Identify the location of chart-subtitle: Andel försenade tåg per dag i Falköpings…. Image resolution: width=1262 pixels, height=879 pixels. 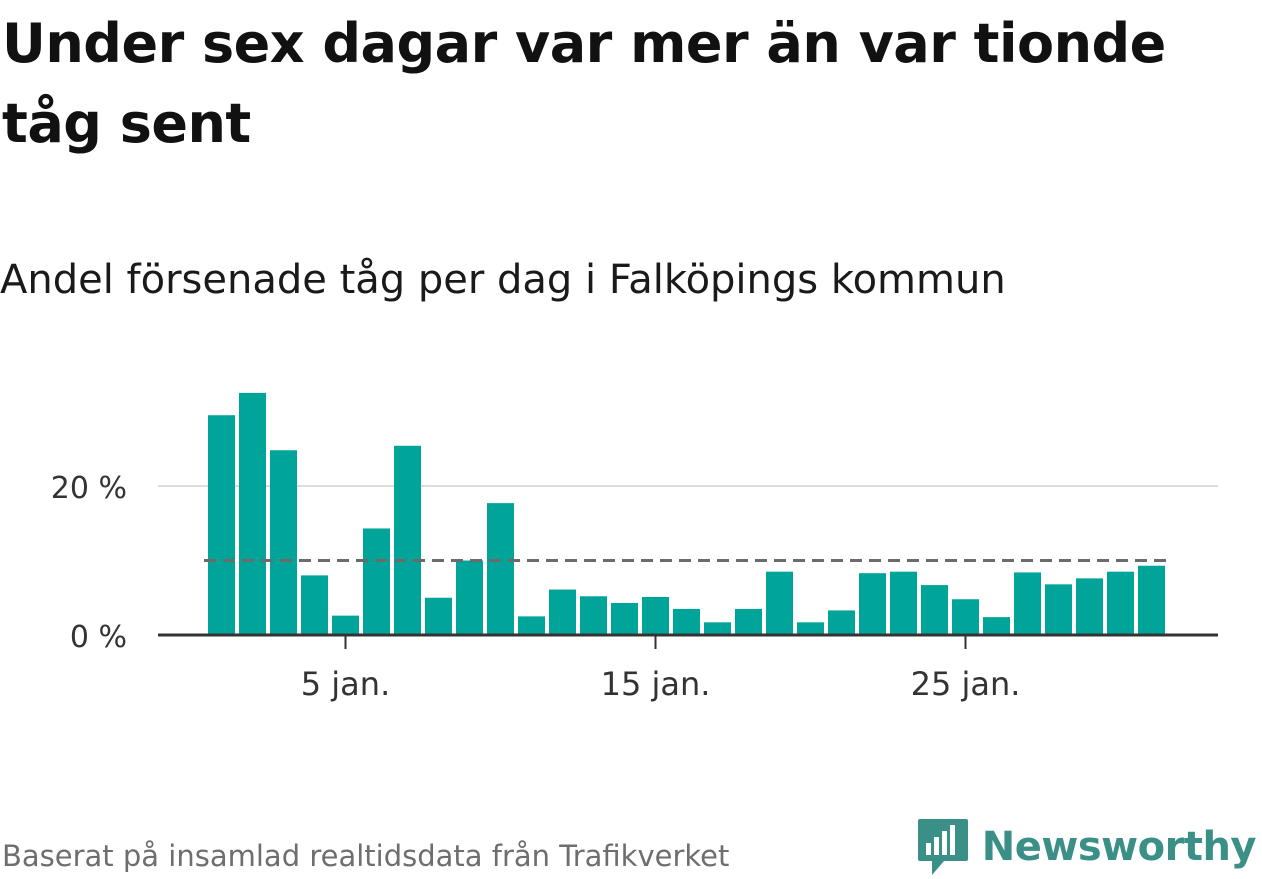
(503, 280).